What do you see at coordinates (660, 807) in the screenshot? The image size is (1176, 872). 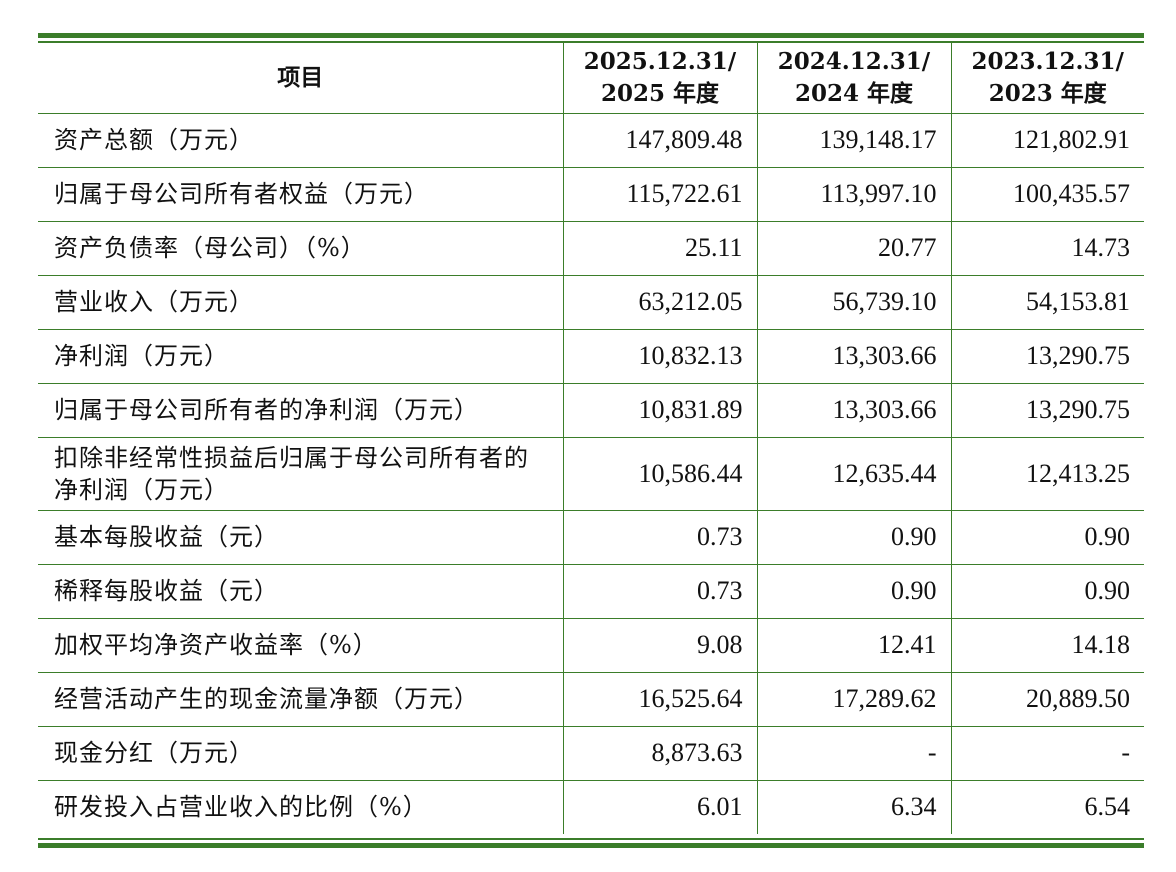 I see `cell-2025: 6.01` at bounding box center [660, 807].